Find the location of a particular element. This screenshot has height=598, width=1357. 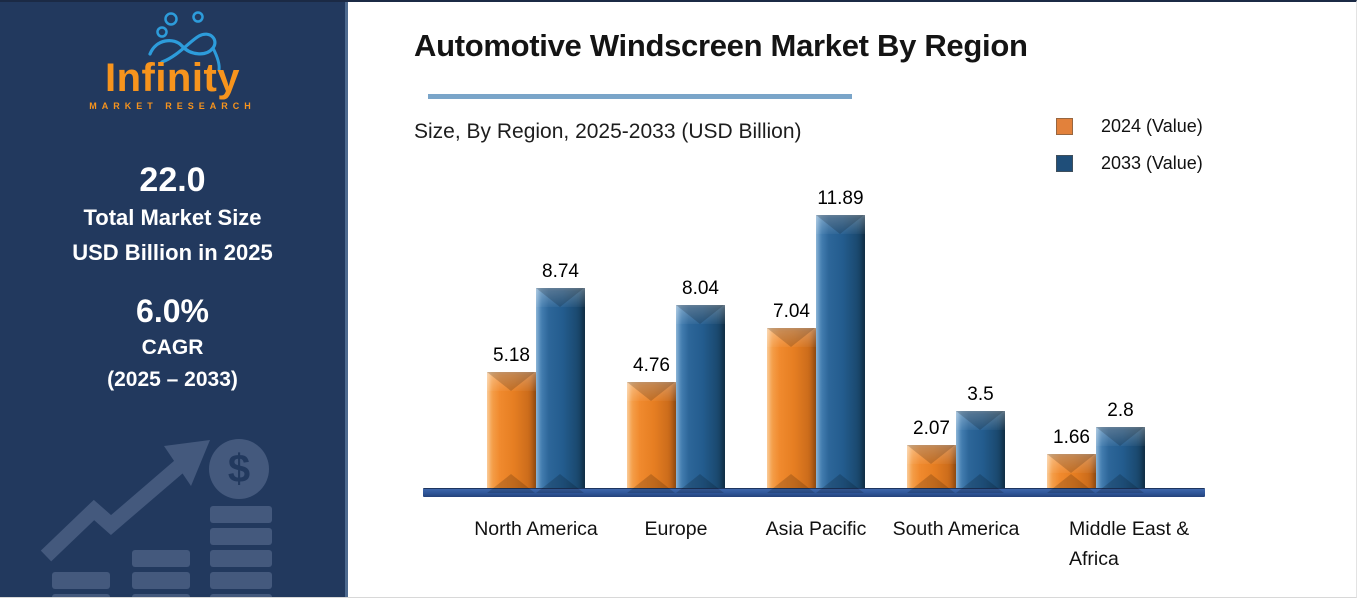

bar-group-north-america: 5.18 8.74 is located at coordinates (536, 377).